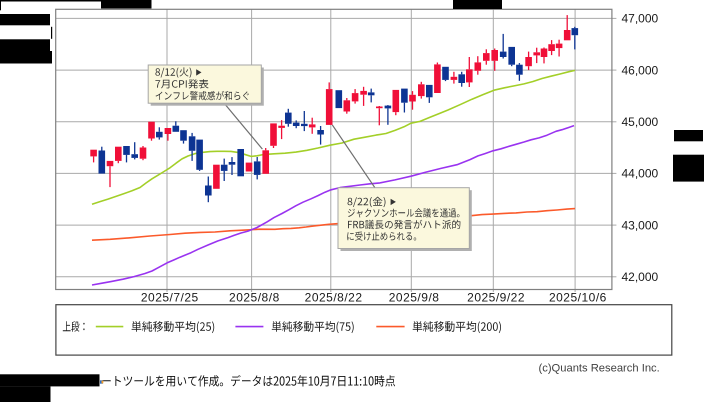  I want to click on svg-text: 43,000, so click(640, 225).